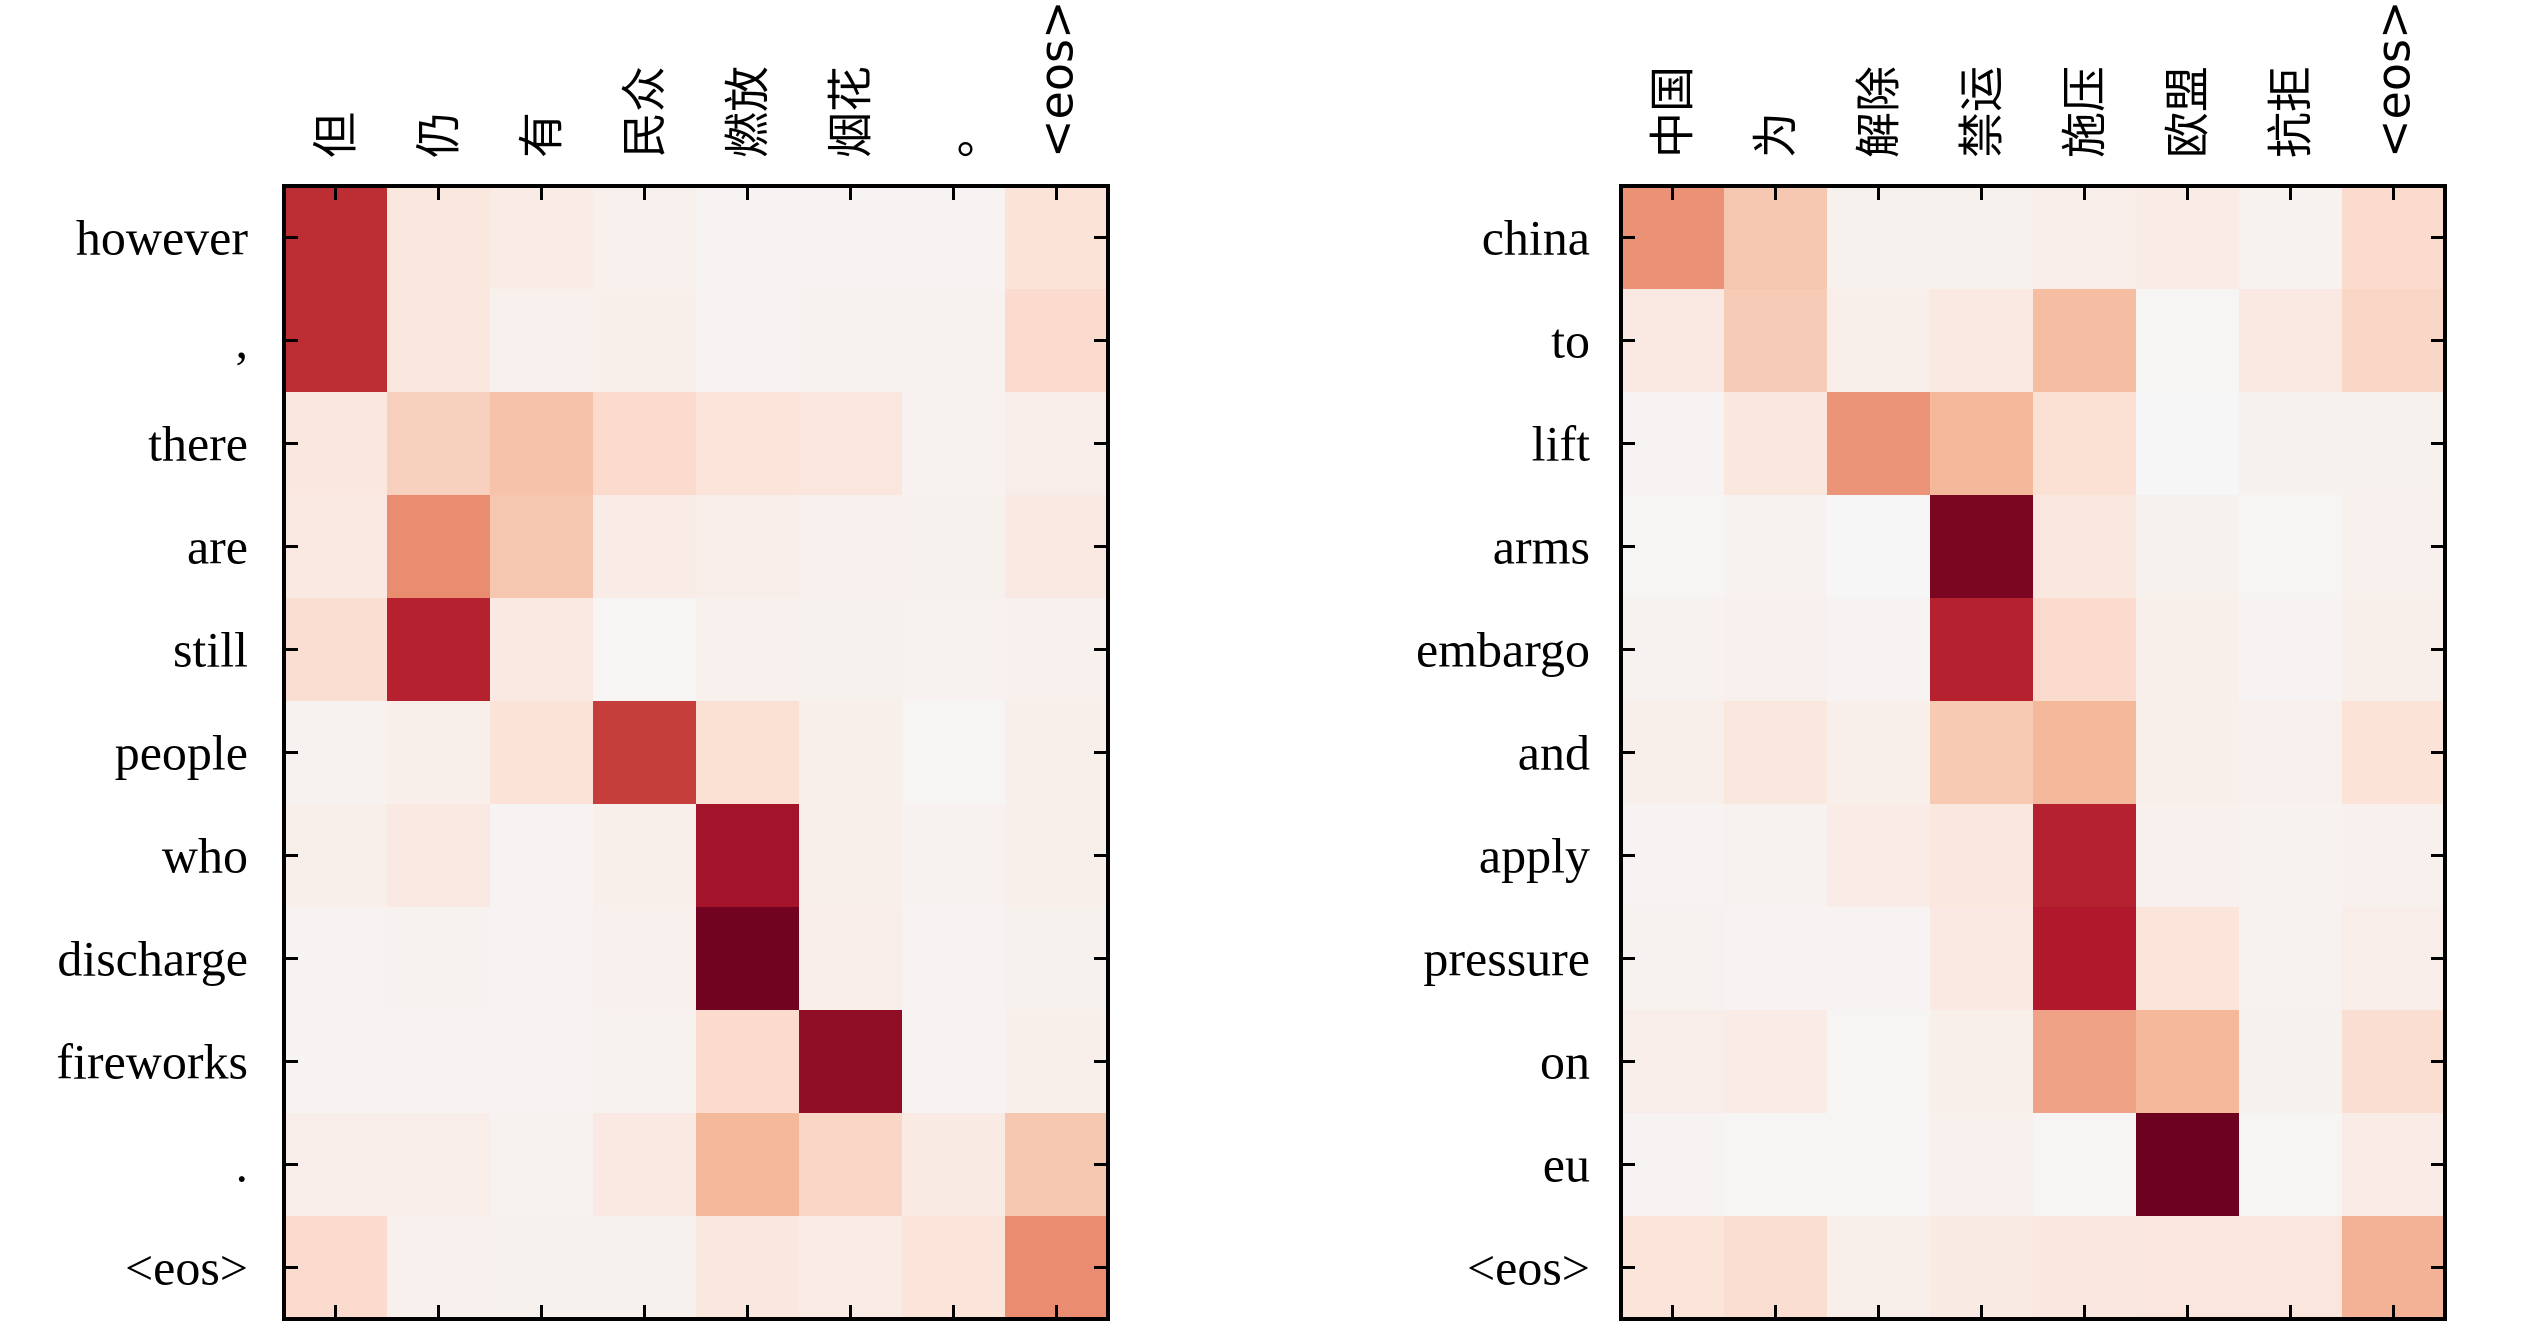 This screenshot has width=2532, height=1344. Describe the element at coordinates (1982, 112) in the screenshot. I see `x-tick-label: 禁运` at that location.